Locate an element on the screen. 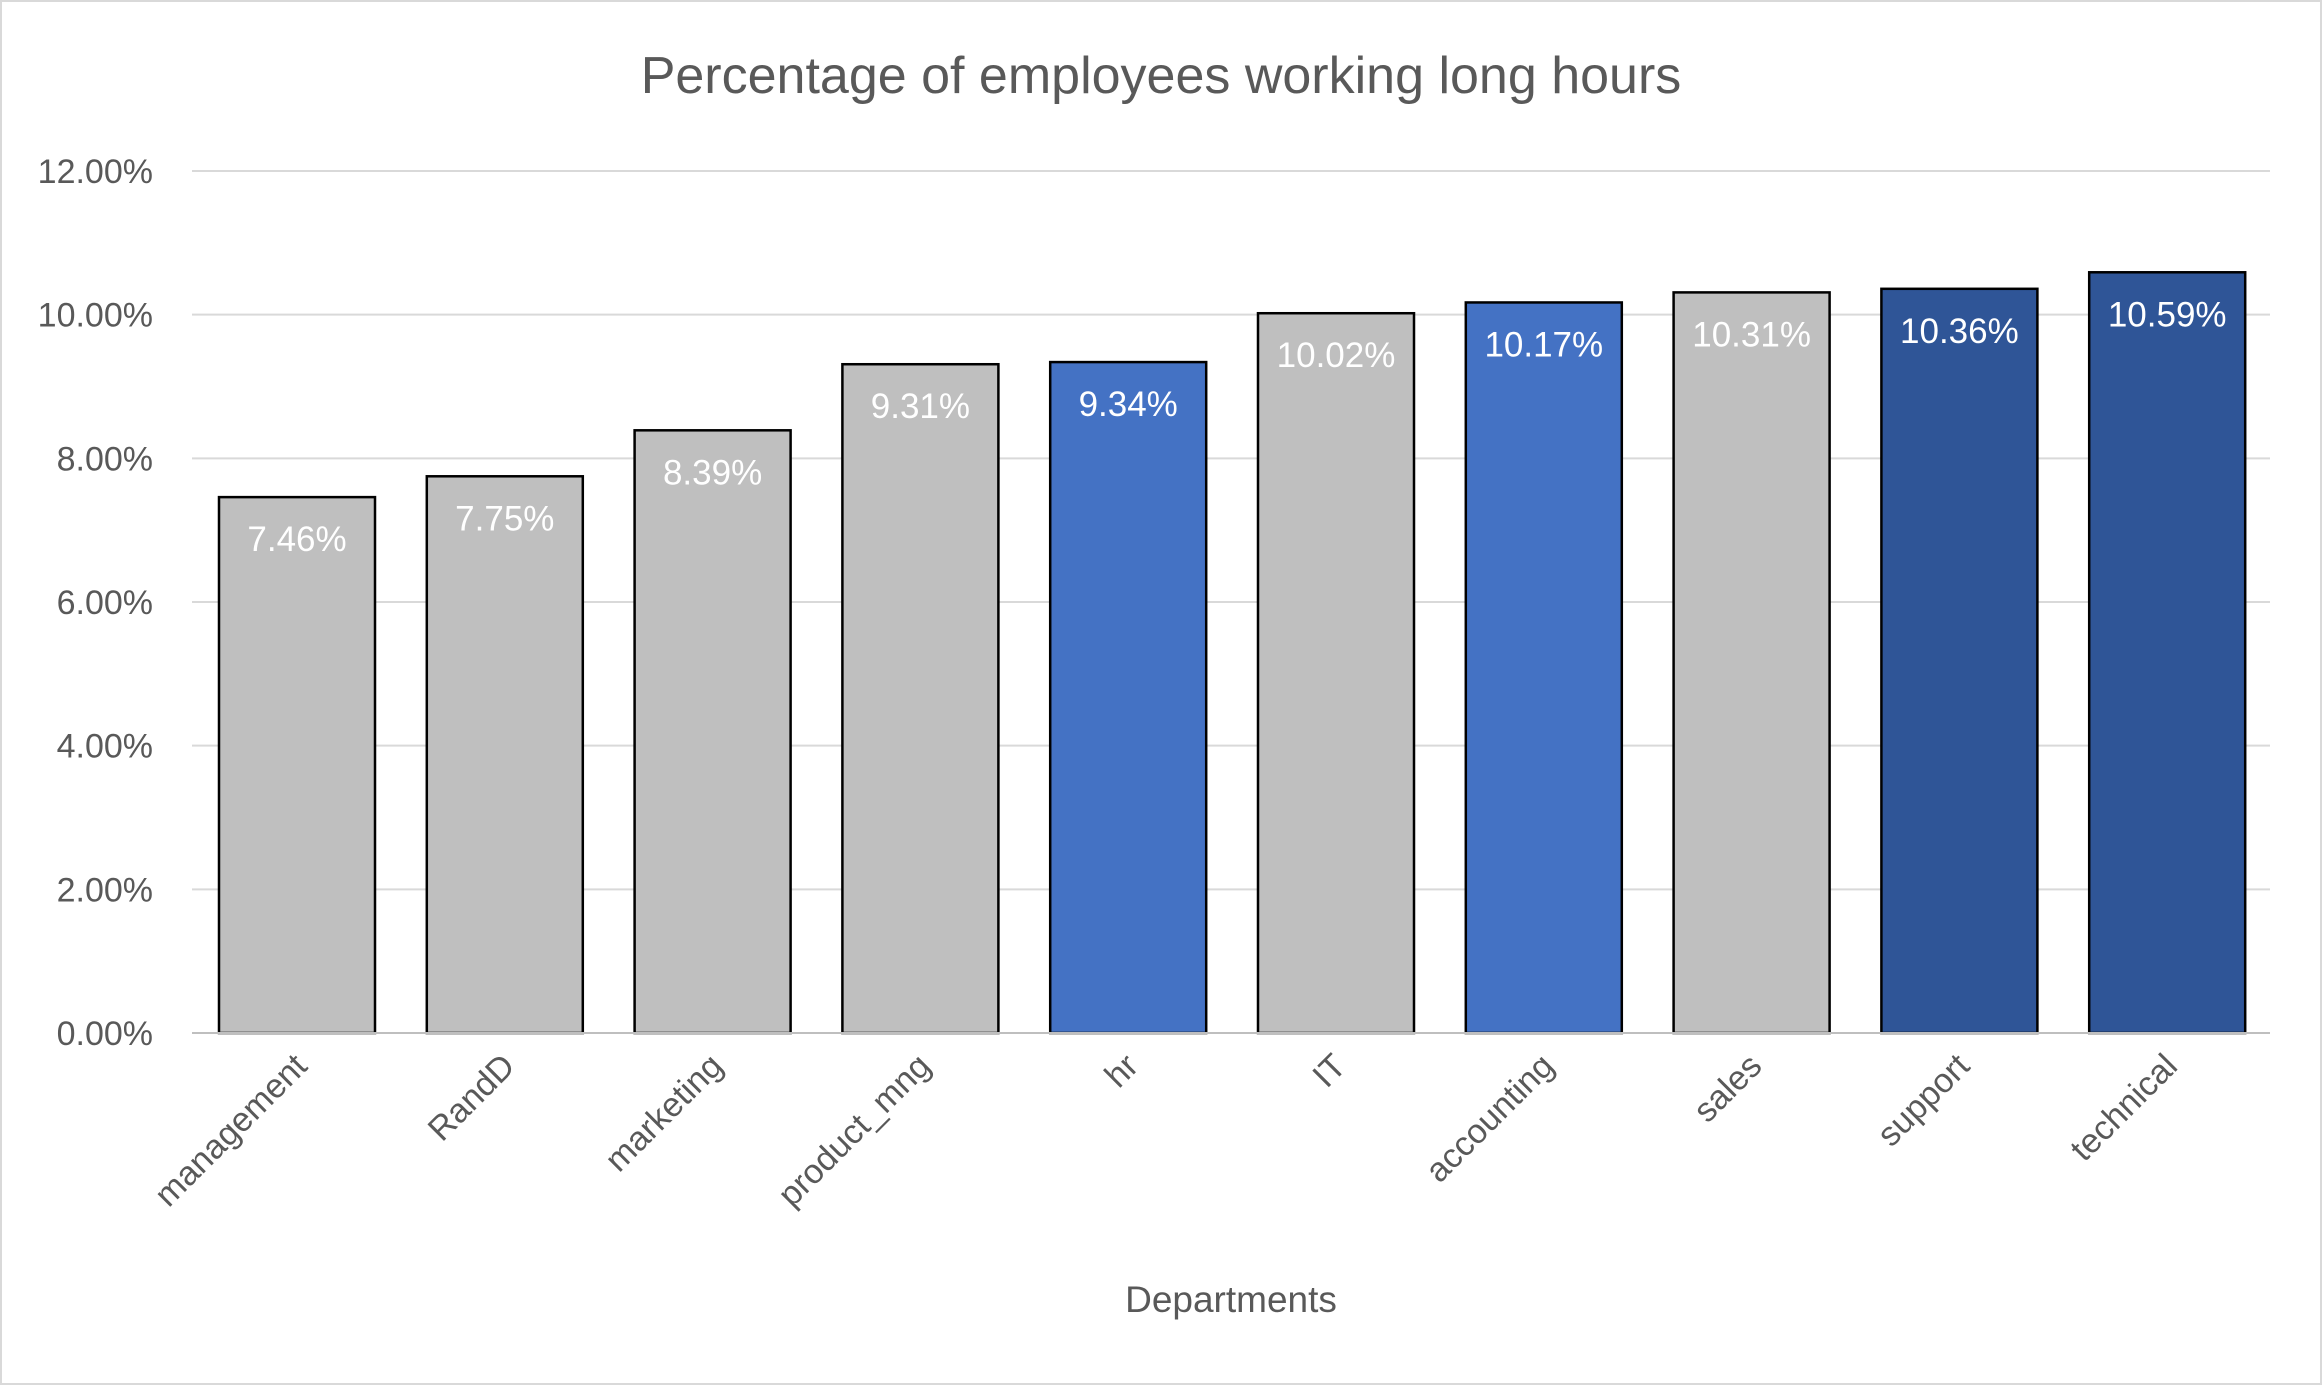  category-label-RandD: RandD is located at coordinates (472, 1098).